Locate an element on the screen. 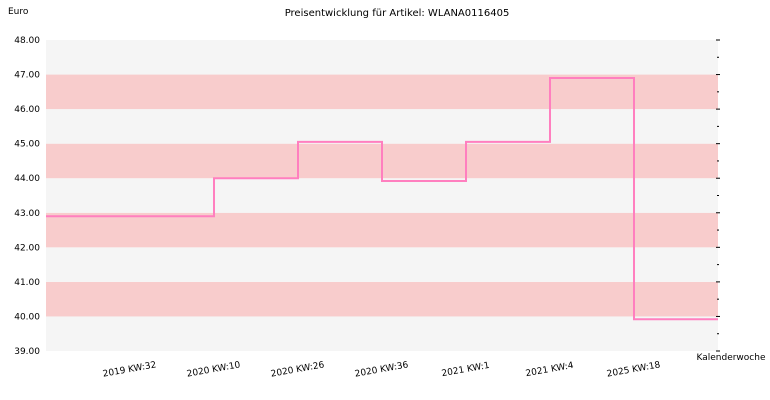 The image size is (770, 400). y-tick-label: 41.00 is located at coordinates (27, 283).